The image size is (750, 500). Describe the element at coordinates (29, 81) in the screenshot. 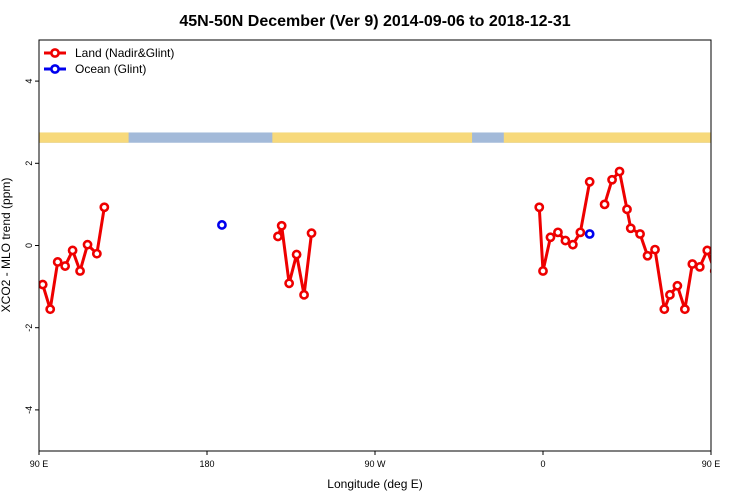

I see `y-tick-label: 4` at that location.